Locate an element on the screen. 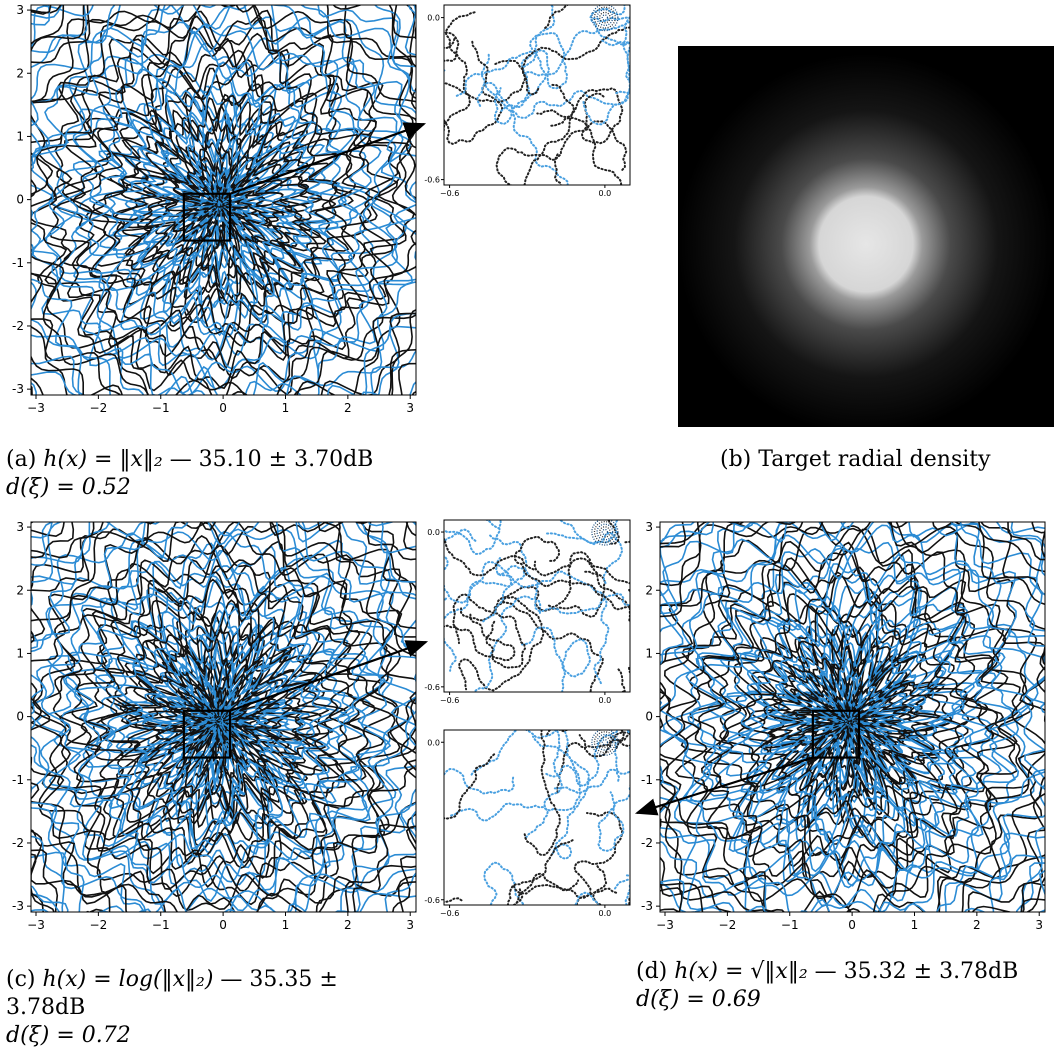 Image resolution: width=1055 pixels, height=1050 pixels. density-image is located at coordinates (866, 236).